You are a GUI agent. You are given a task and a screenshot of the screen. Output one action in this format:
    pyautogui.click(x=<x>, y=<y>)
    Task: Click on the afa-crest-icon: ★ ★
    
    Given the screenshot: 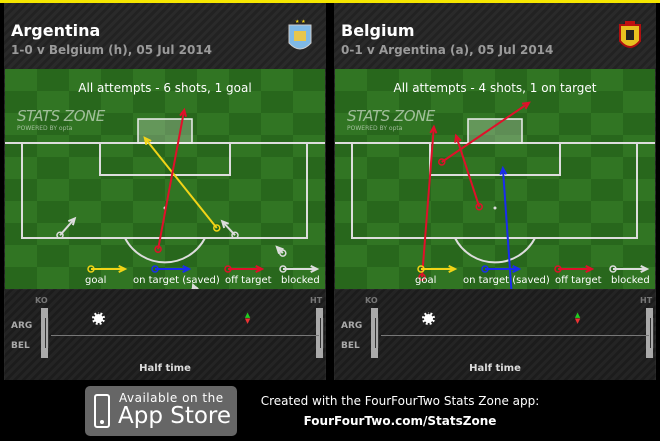 What is the action you would take?
    pyautogui.click(x=300, y=34)
    